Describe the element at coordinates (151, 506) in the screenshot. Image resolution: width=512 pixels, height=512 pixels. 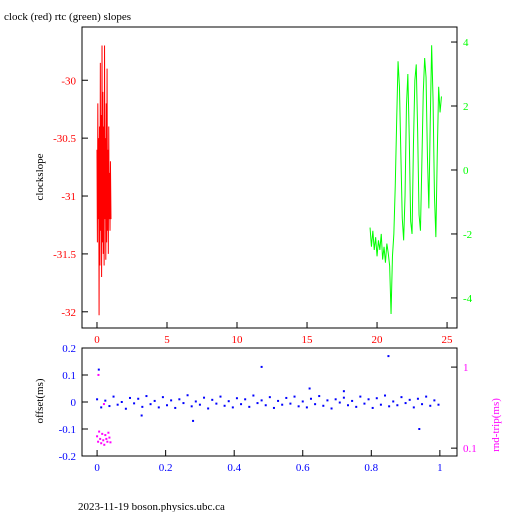
I see `footer: 2023-11-19 boson.physics.ubc.ca` at that location.